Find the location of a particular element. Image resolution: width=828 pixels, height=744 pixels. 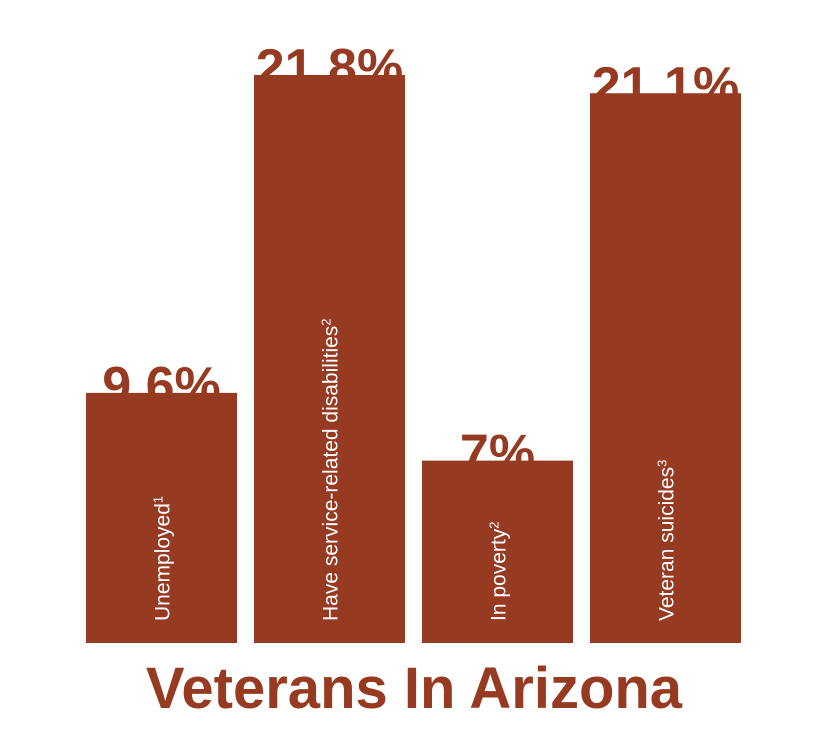

category-label-1: Unemployed1 is located at coordinates (162, 558).